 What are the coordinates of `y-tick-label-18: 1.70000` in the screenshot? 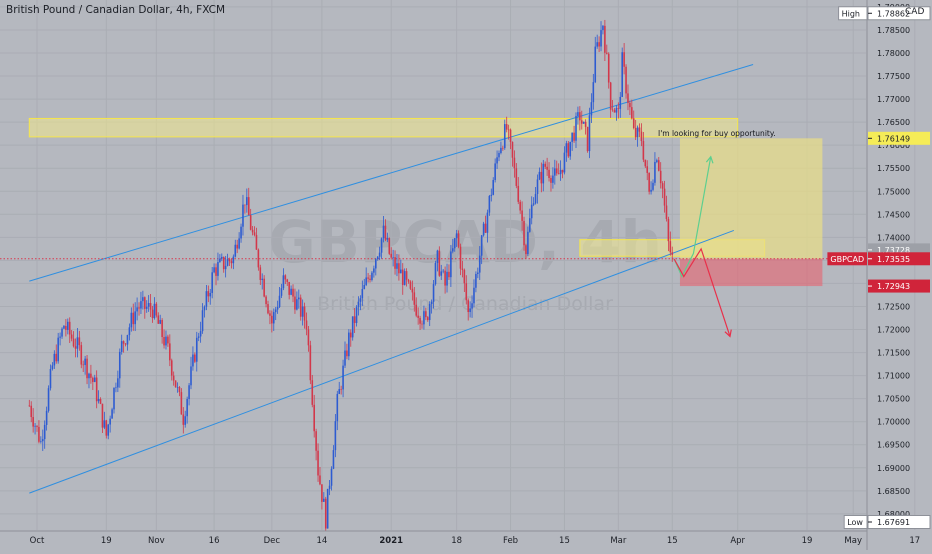 It's located at (893, 422).